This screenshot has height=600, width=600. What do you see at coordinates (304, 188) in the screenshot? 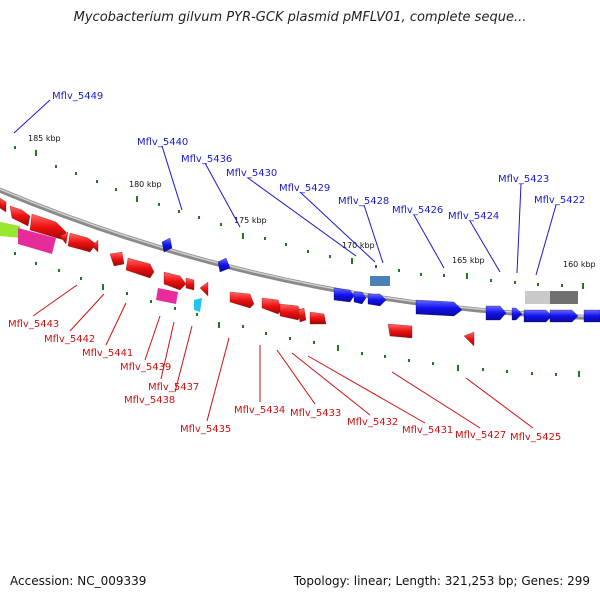
I see `gene-label: Mflv_5429` at bounding box center [304, 188].